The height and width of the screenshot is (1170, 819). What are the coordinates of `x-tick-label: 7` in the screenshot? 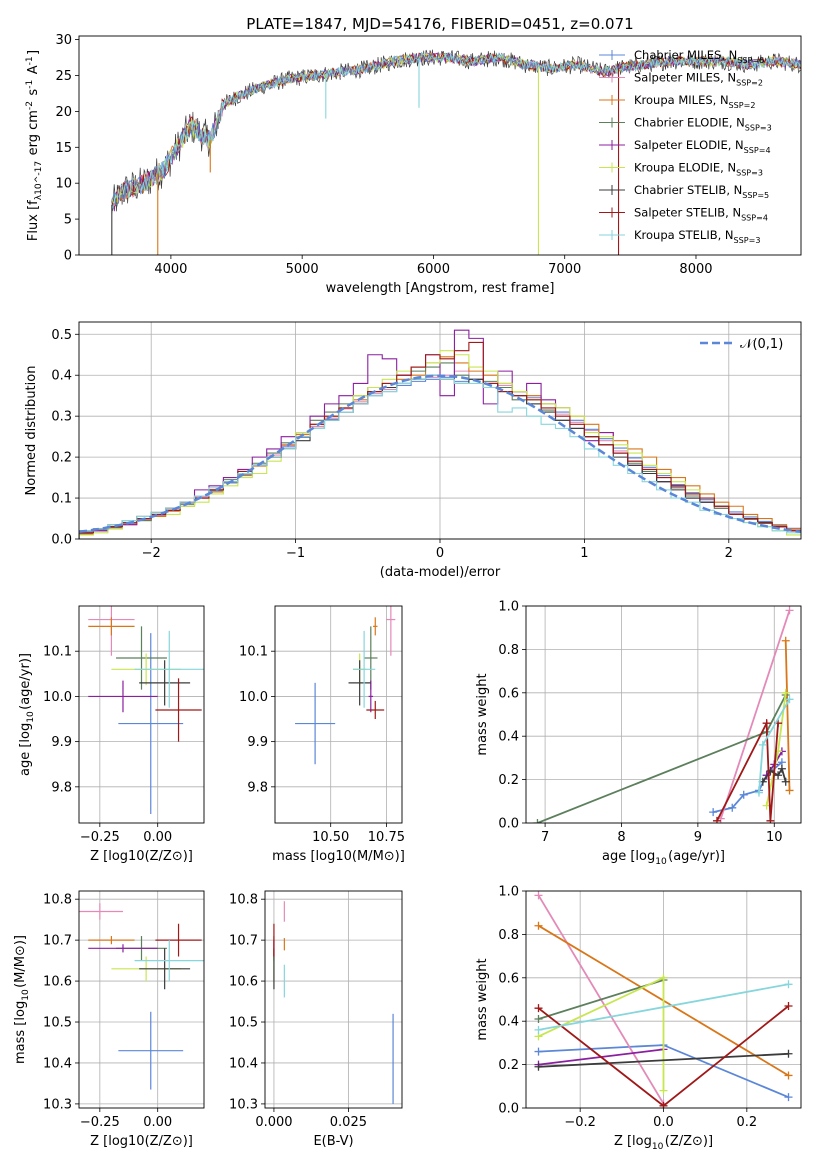 It's located at (545, 837).